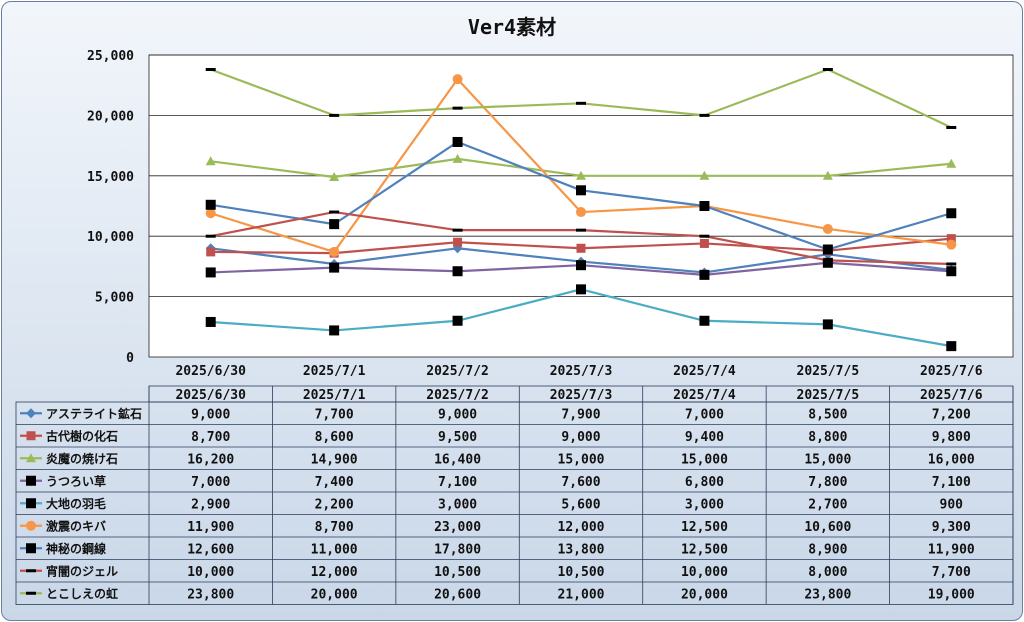 The width and height of the screenshot is (1024, 622). What do you see at coordinates (827, 572) in the screenshot?
I see `table-value-cell: 8,000` at bounding box center [827, 572].